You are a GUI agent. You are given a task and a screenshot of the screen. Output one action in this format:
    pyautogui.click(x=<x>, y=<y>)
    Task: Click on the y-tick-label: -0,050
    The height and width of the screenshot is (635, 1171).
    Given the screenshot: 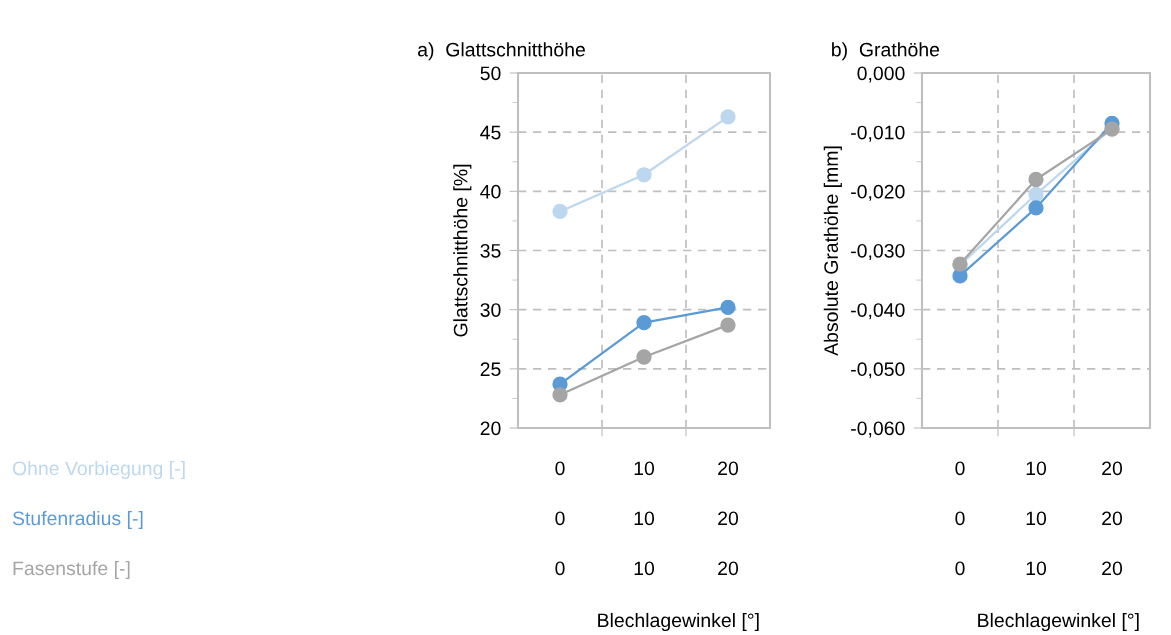 What is the action you would take?
    pyautogui.click(x=878, y=370)
    